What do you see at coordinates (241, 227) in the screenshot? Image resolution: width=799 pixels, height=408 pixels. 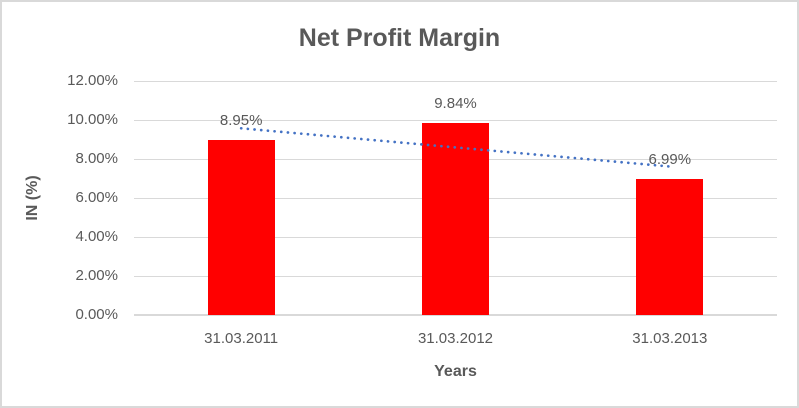 I see `bar-31.03.2011` at bounding box center [241, 227].